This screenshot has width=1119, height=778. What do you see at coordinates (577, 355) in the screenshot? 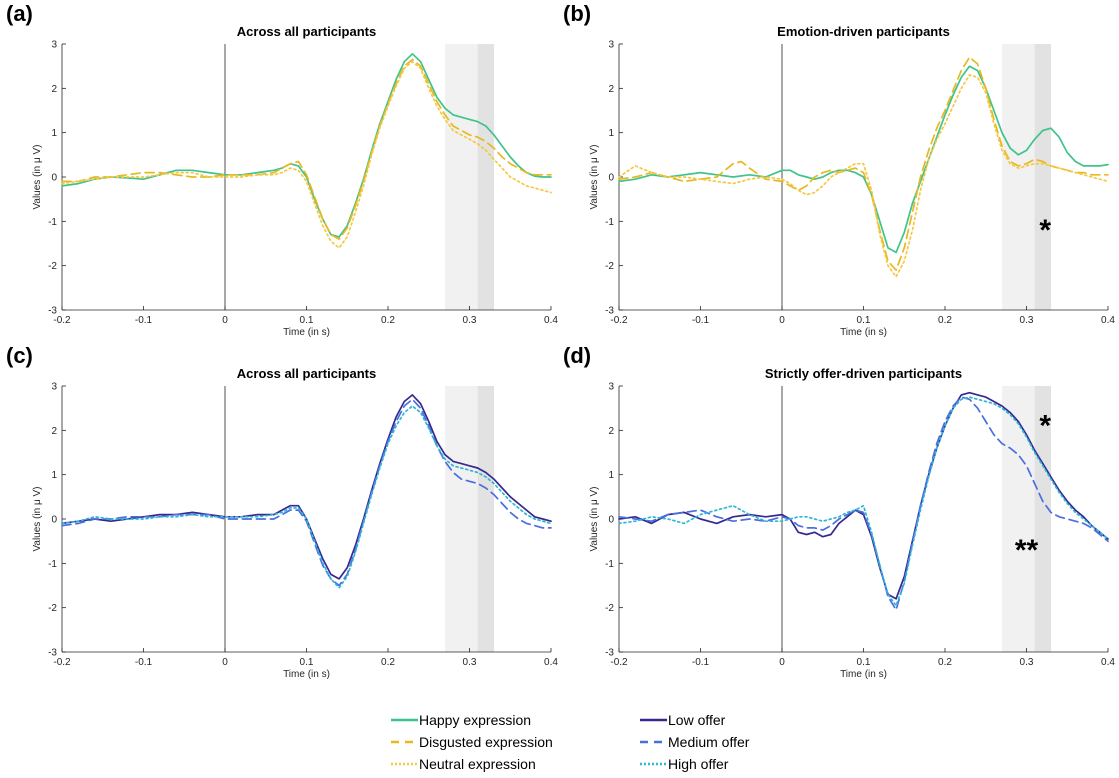
I see `panel-label: (d)` at bounding box center [577, 355].